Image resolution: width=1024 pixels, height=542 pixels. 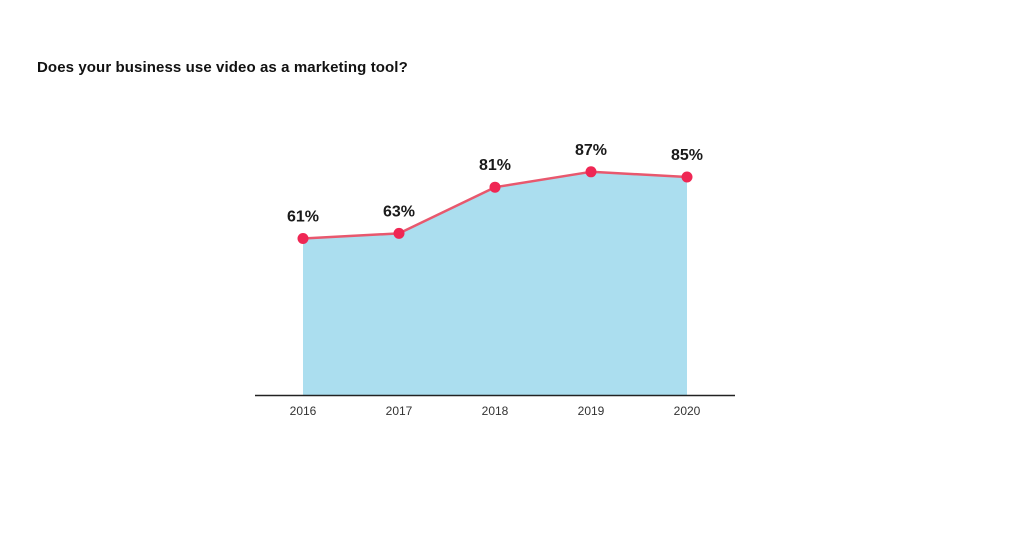 What do you see at coordinates (495, 165) in the screenshot?
I see `data-label-2018: 81%` at bounding box center [495, 165].